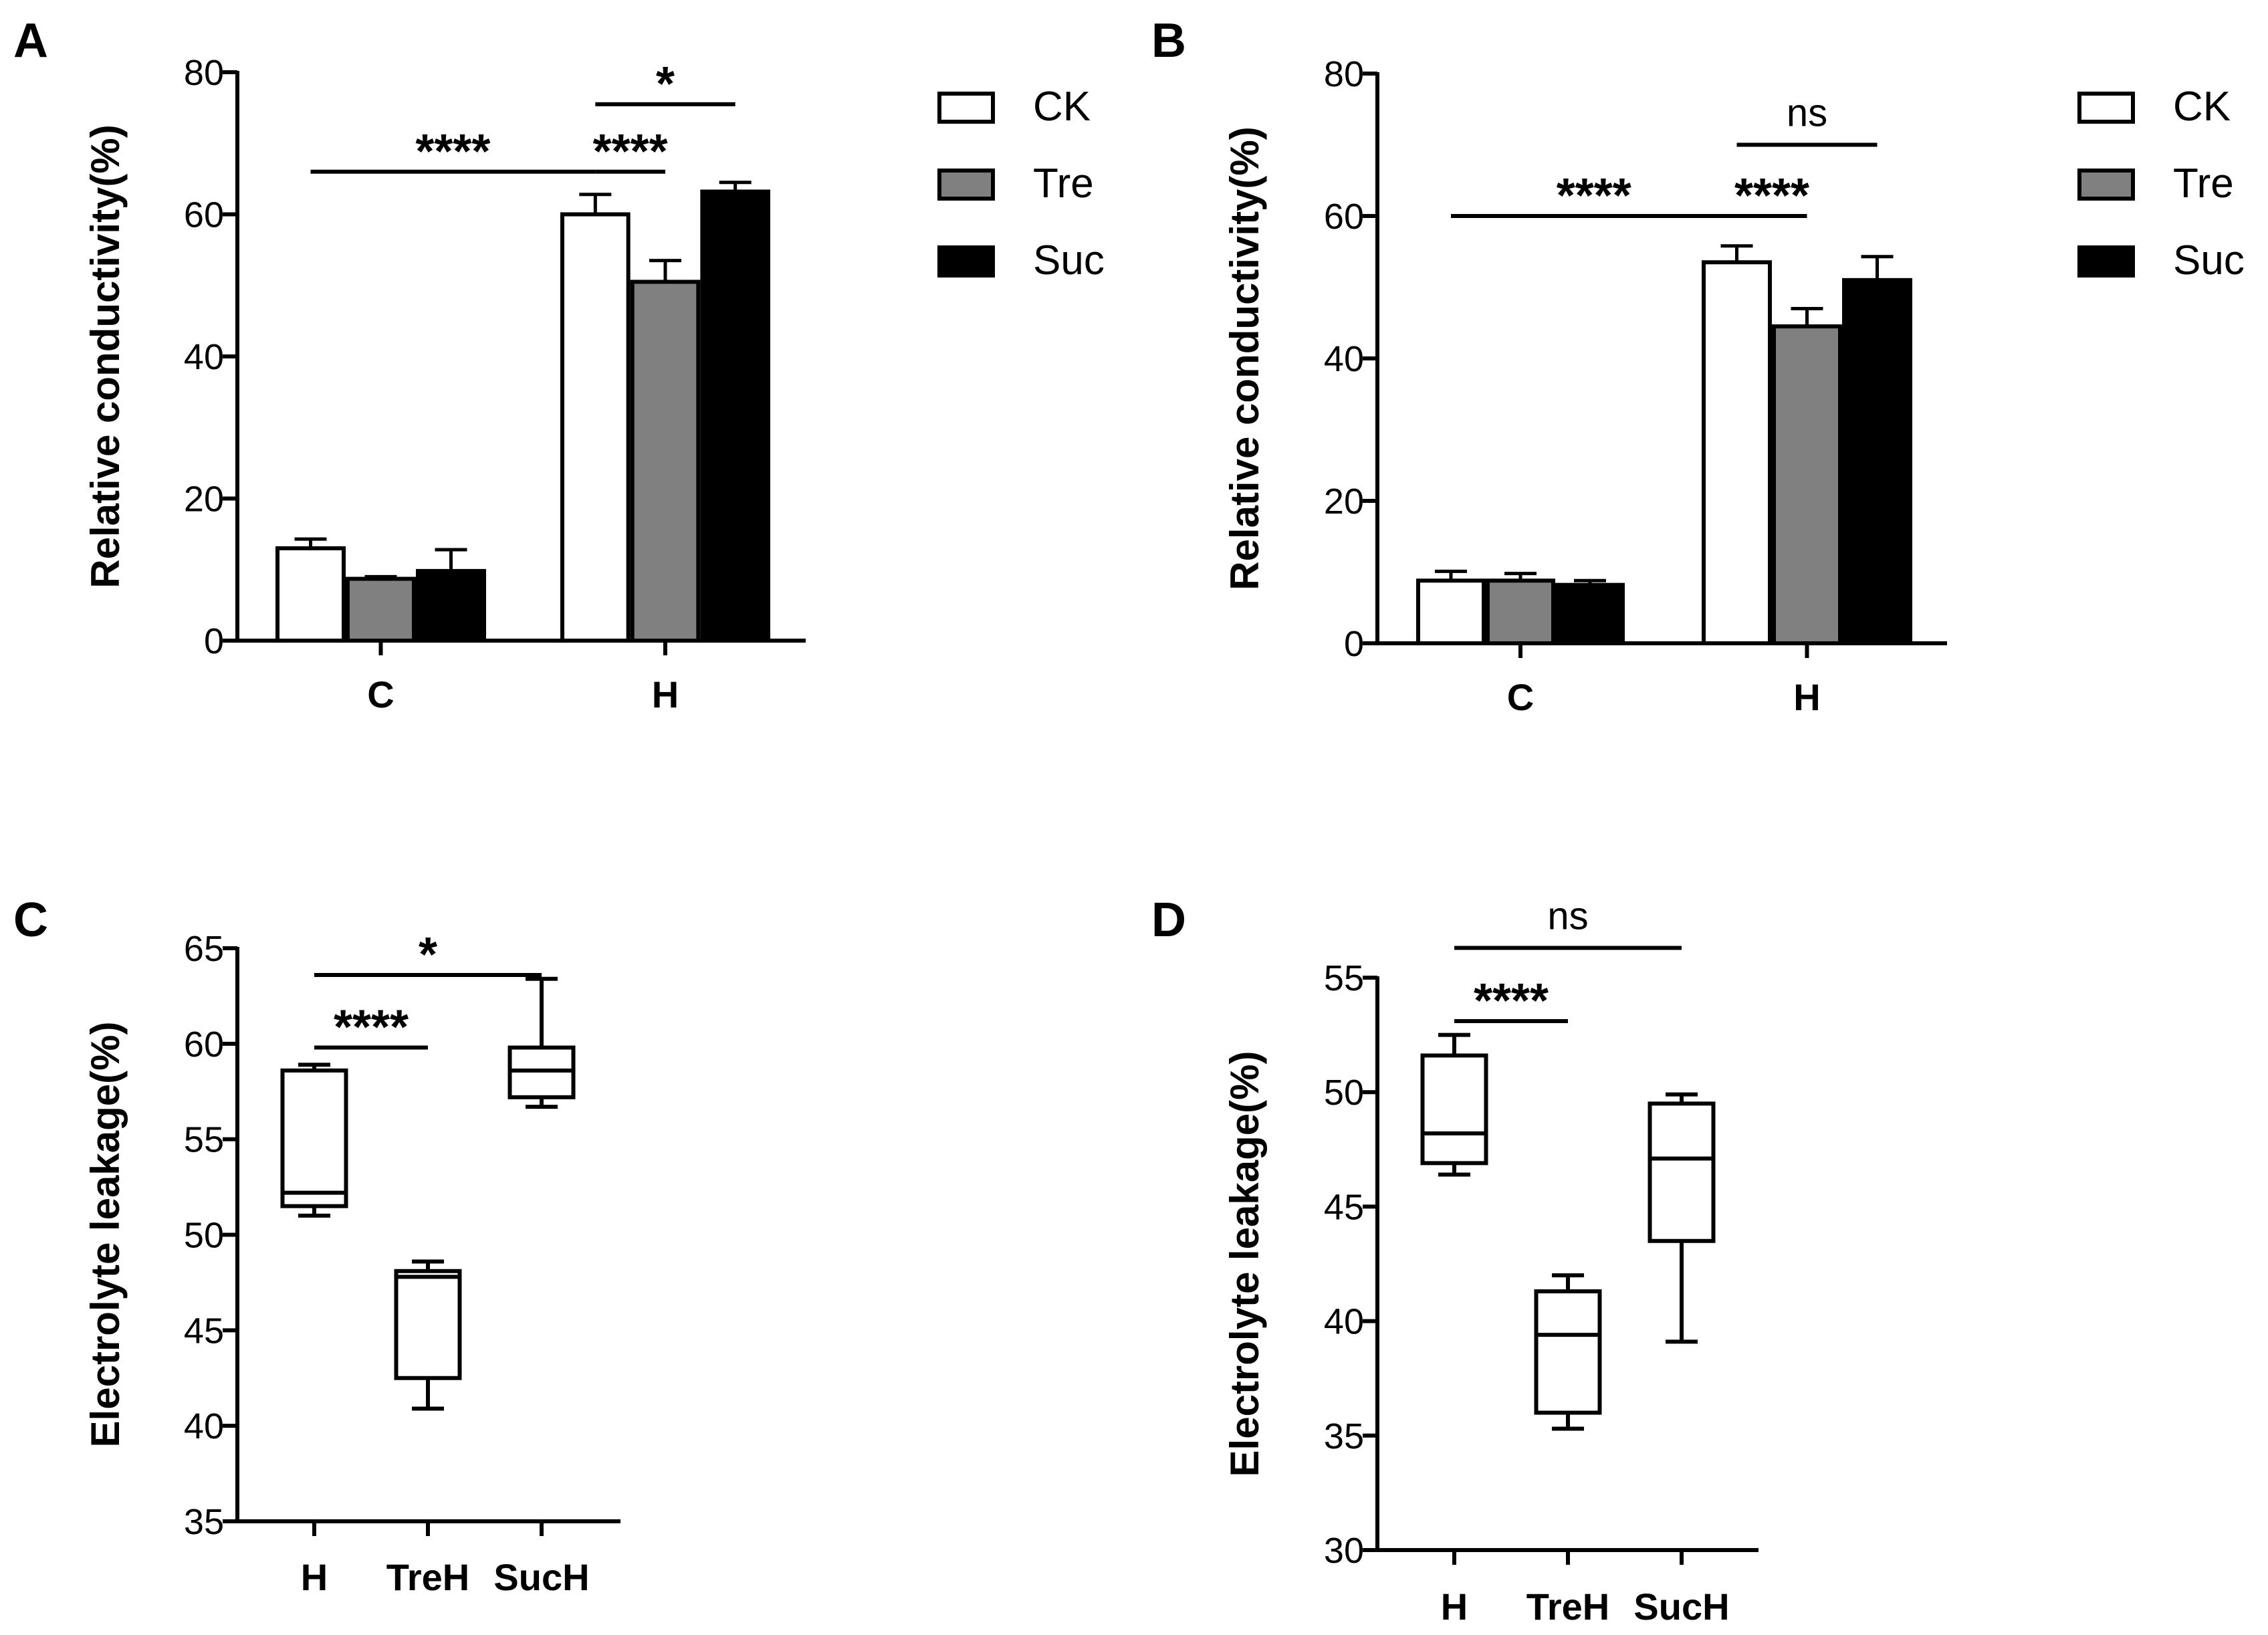 Image resolution: width=2268 pixels, height=1635 pixels. I want to click on panel-letter: B, so click(1168, 41).